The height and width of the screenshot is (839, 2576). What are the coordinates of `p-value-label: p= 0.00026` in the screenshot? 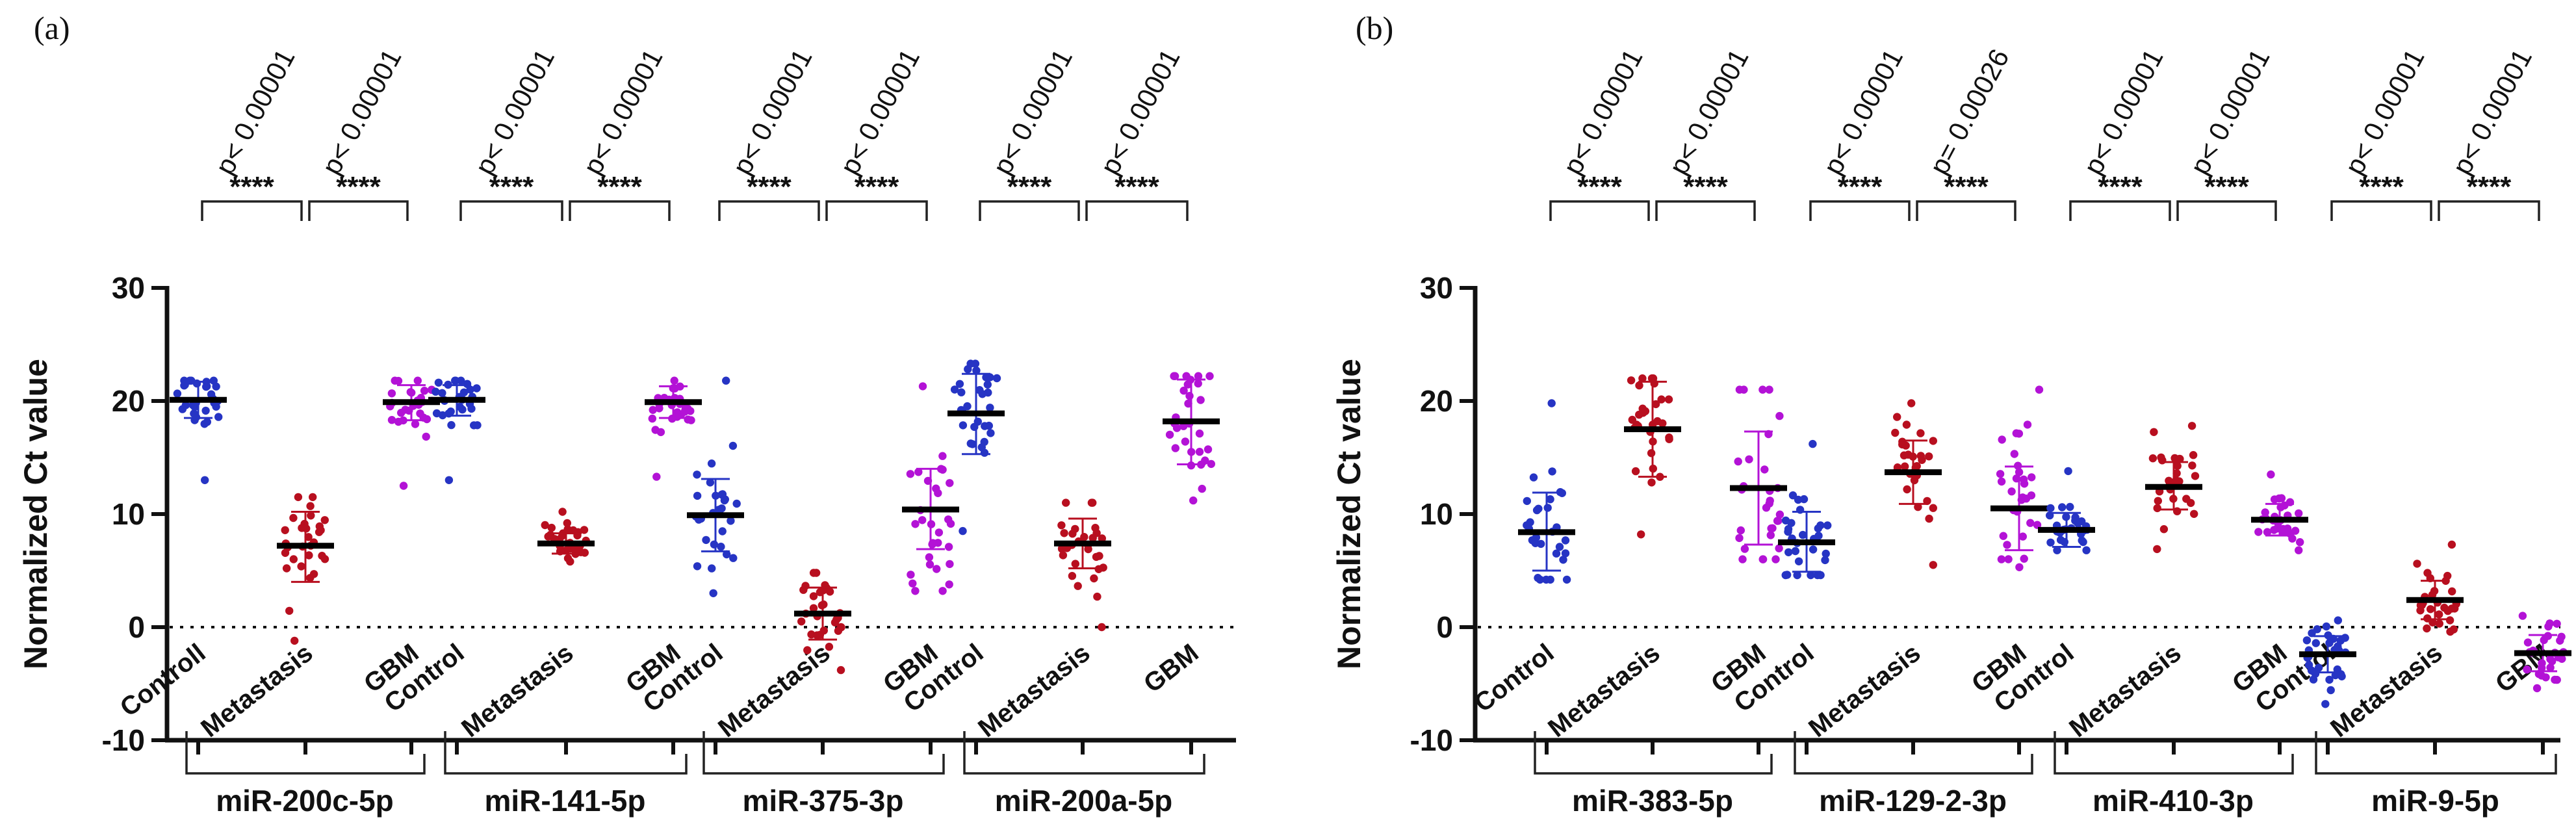 It's located at (1970, 112).